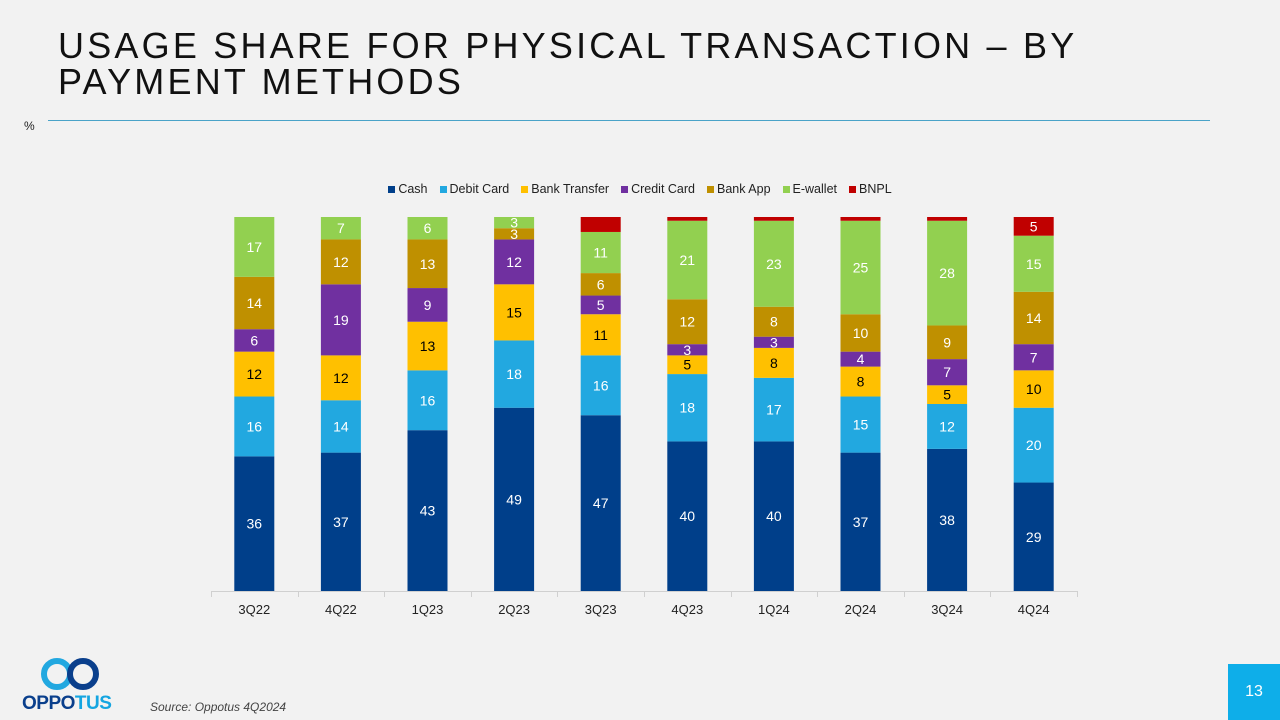 The height and width of the screenshot is (720, 1280). I want to click on data-label: 4, so click(861, 359).